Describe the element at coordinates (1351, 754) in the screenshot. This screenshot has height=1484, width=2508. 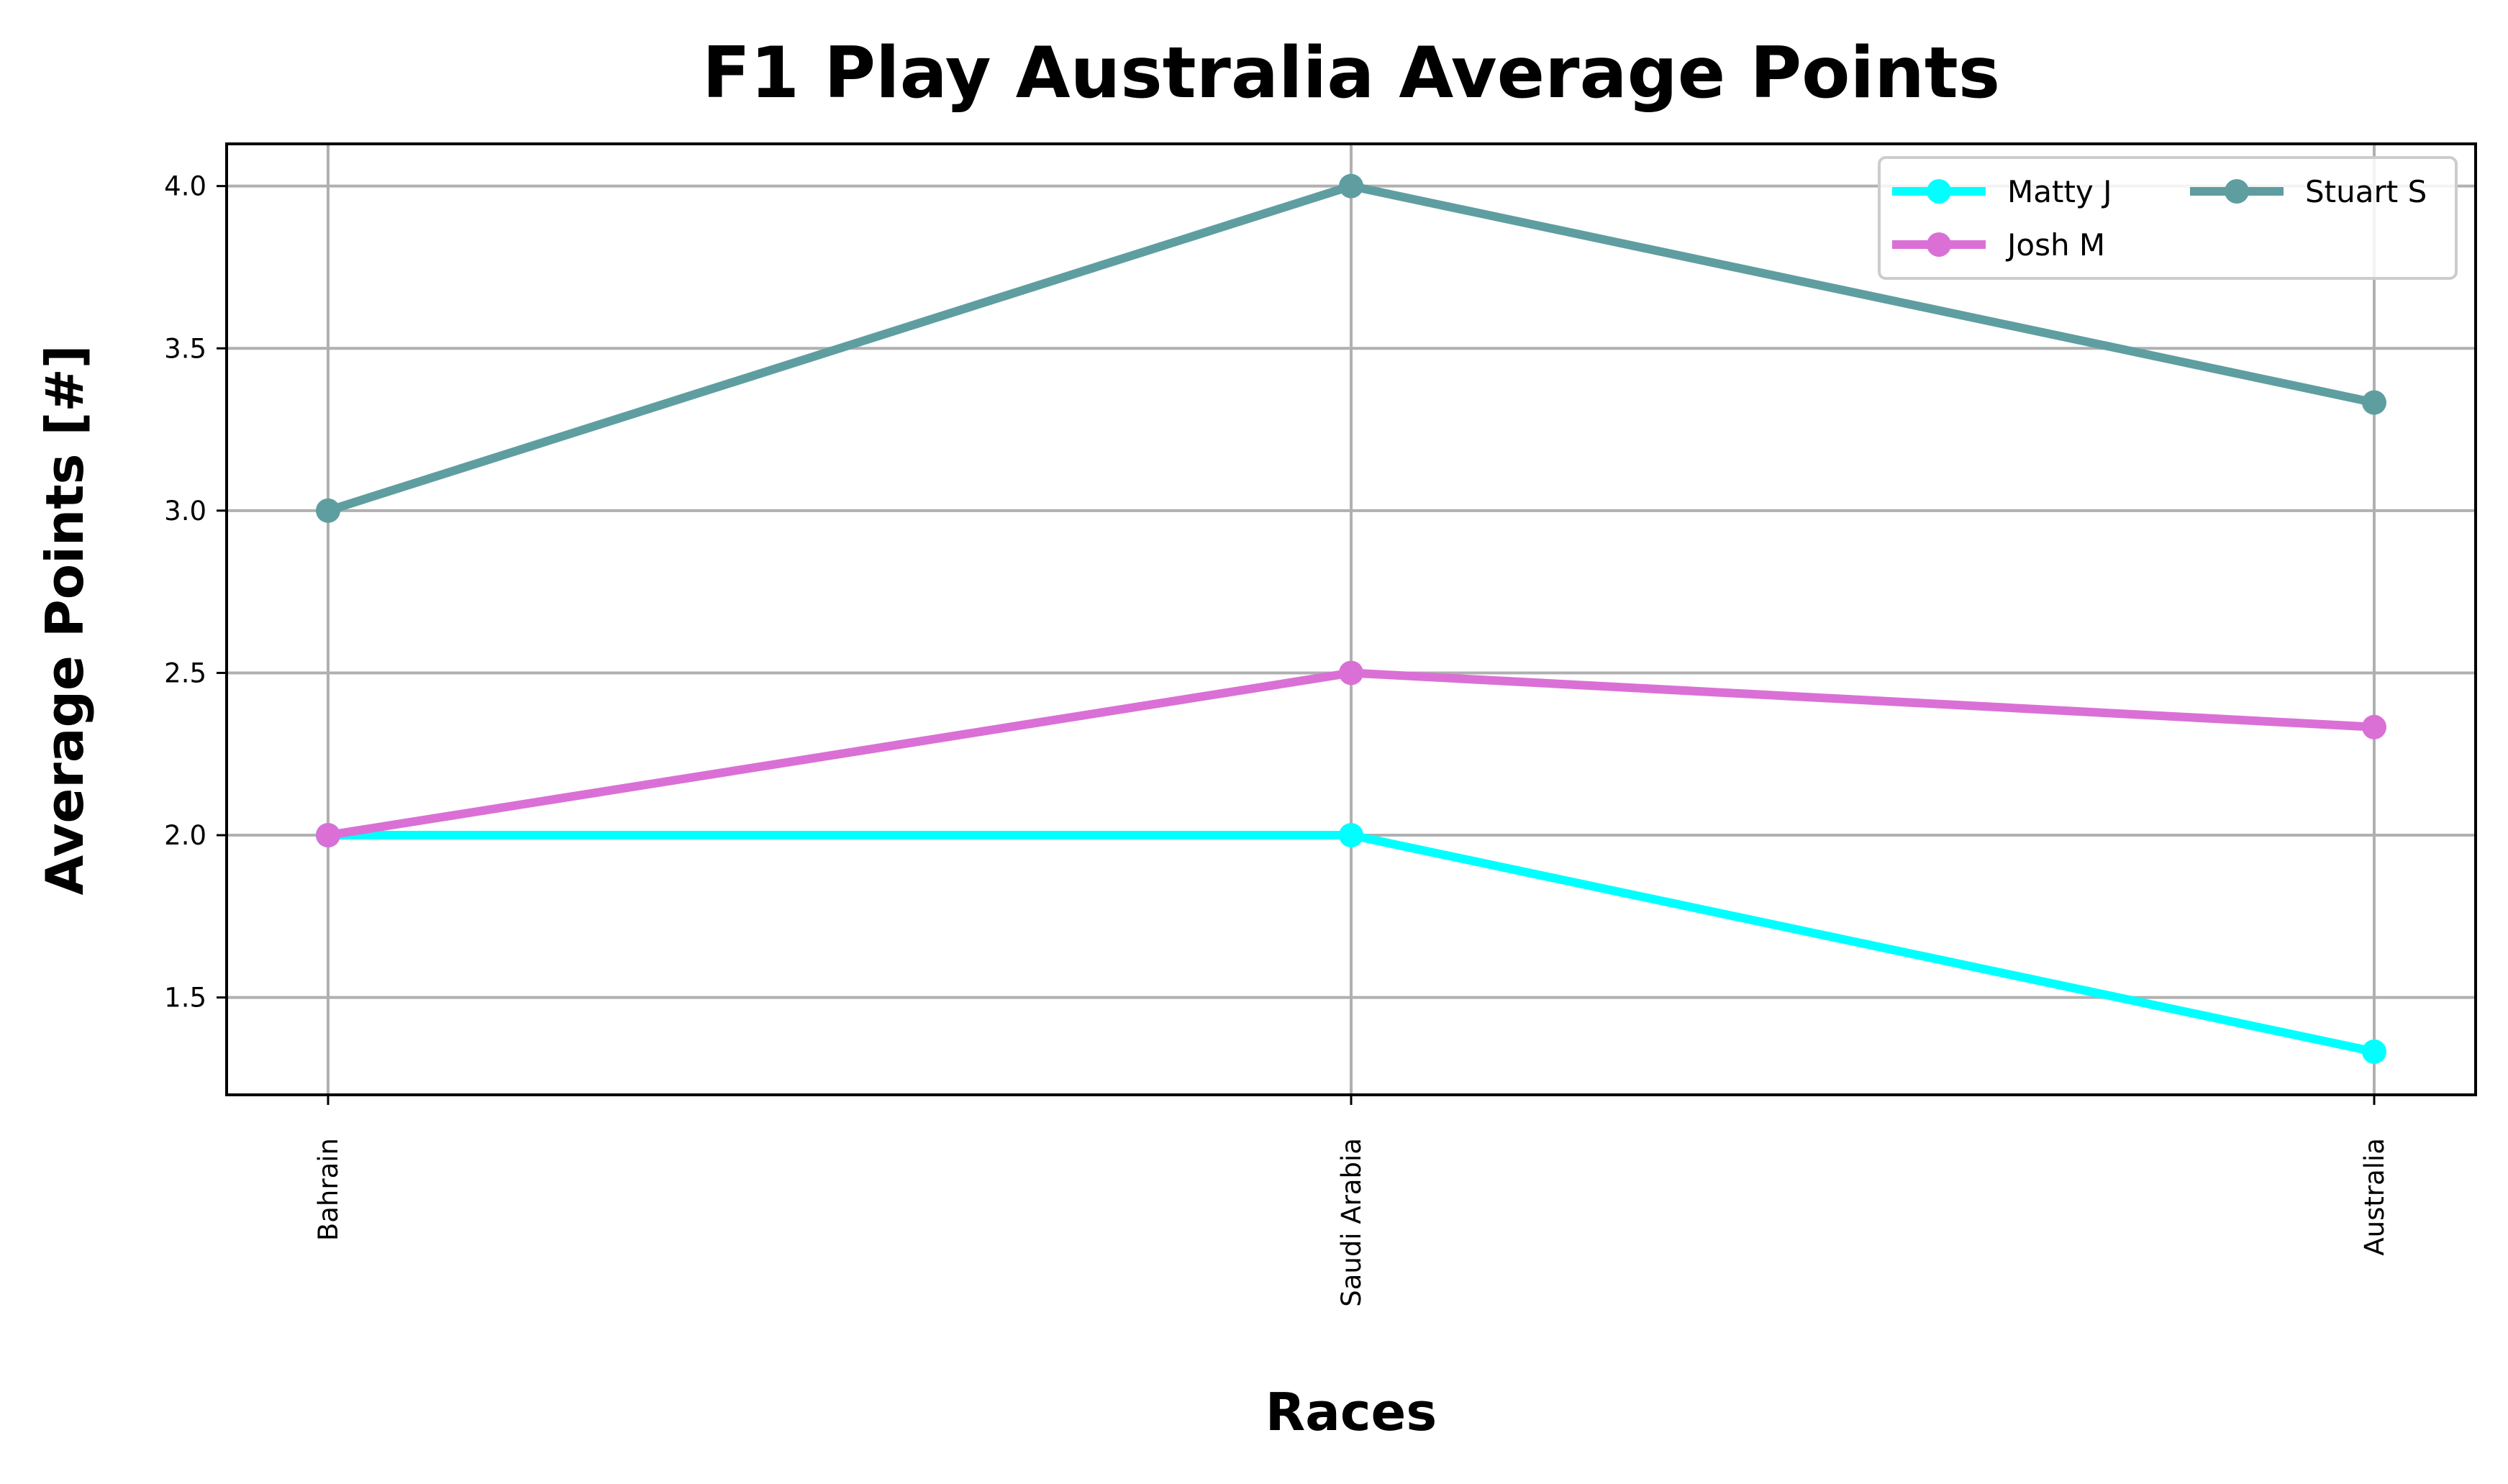
I see `series-josh-m` at that location.